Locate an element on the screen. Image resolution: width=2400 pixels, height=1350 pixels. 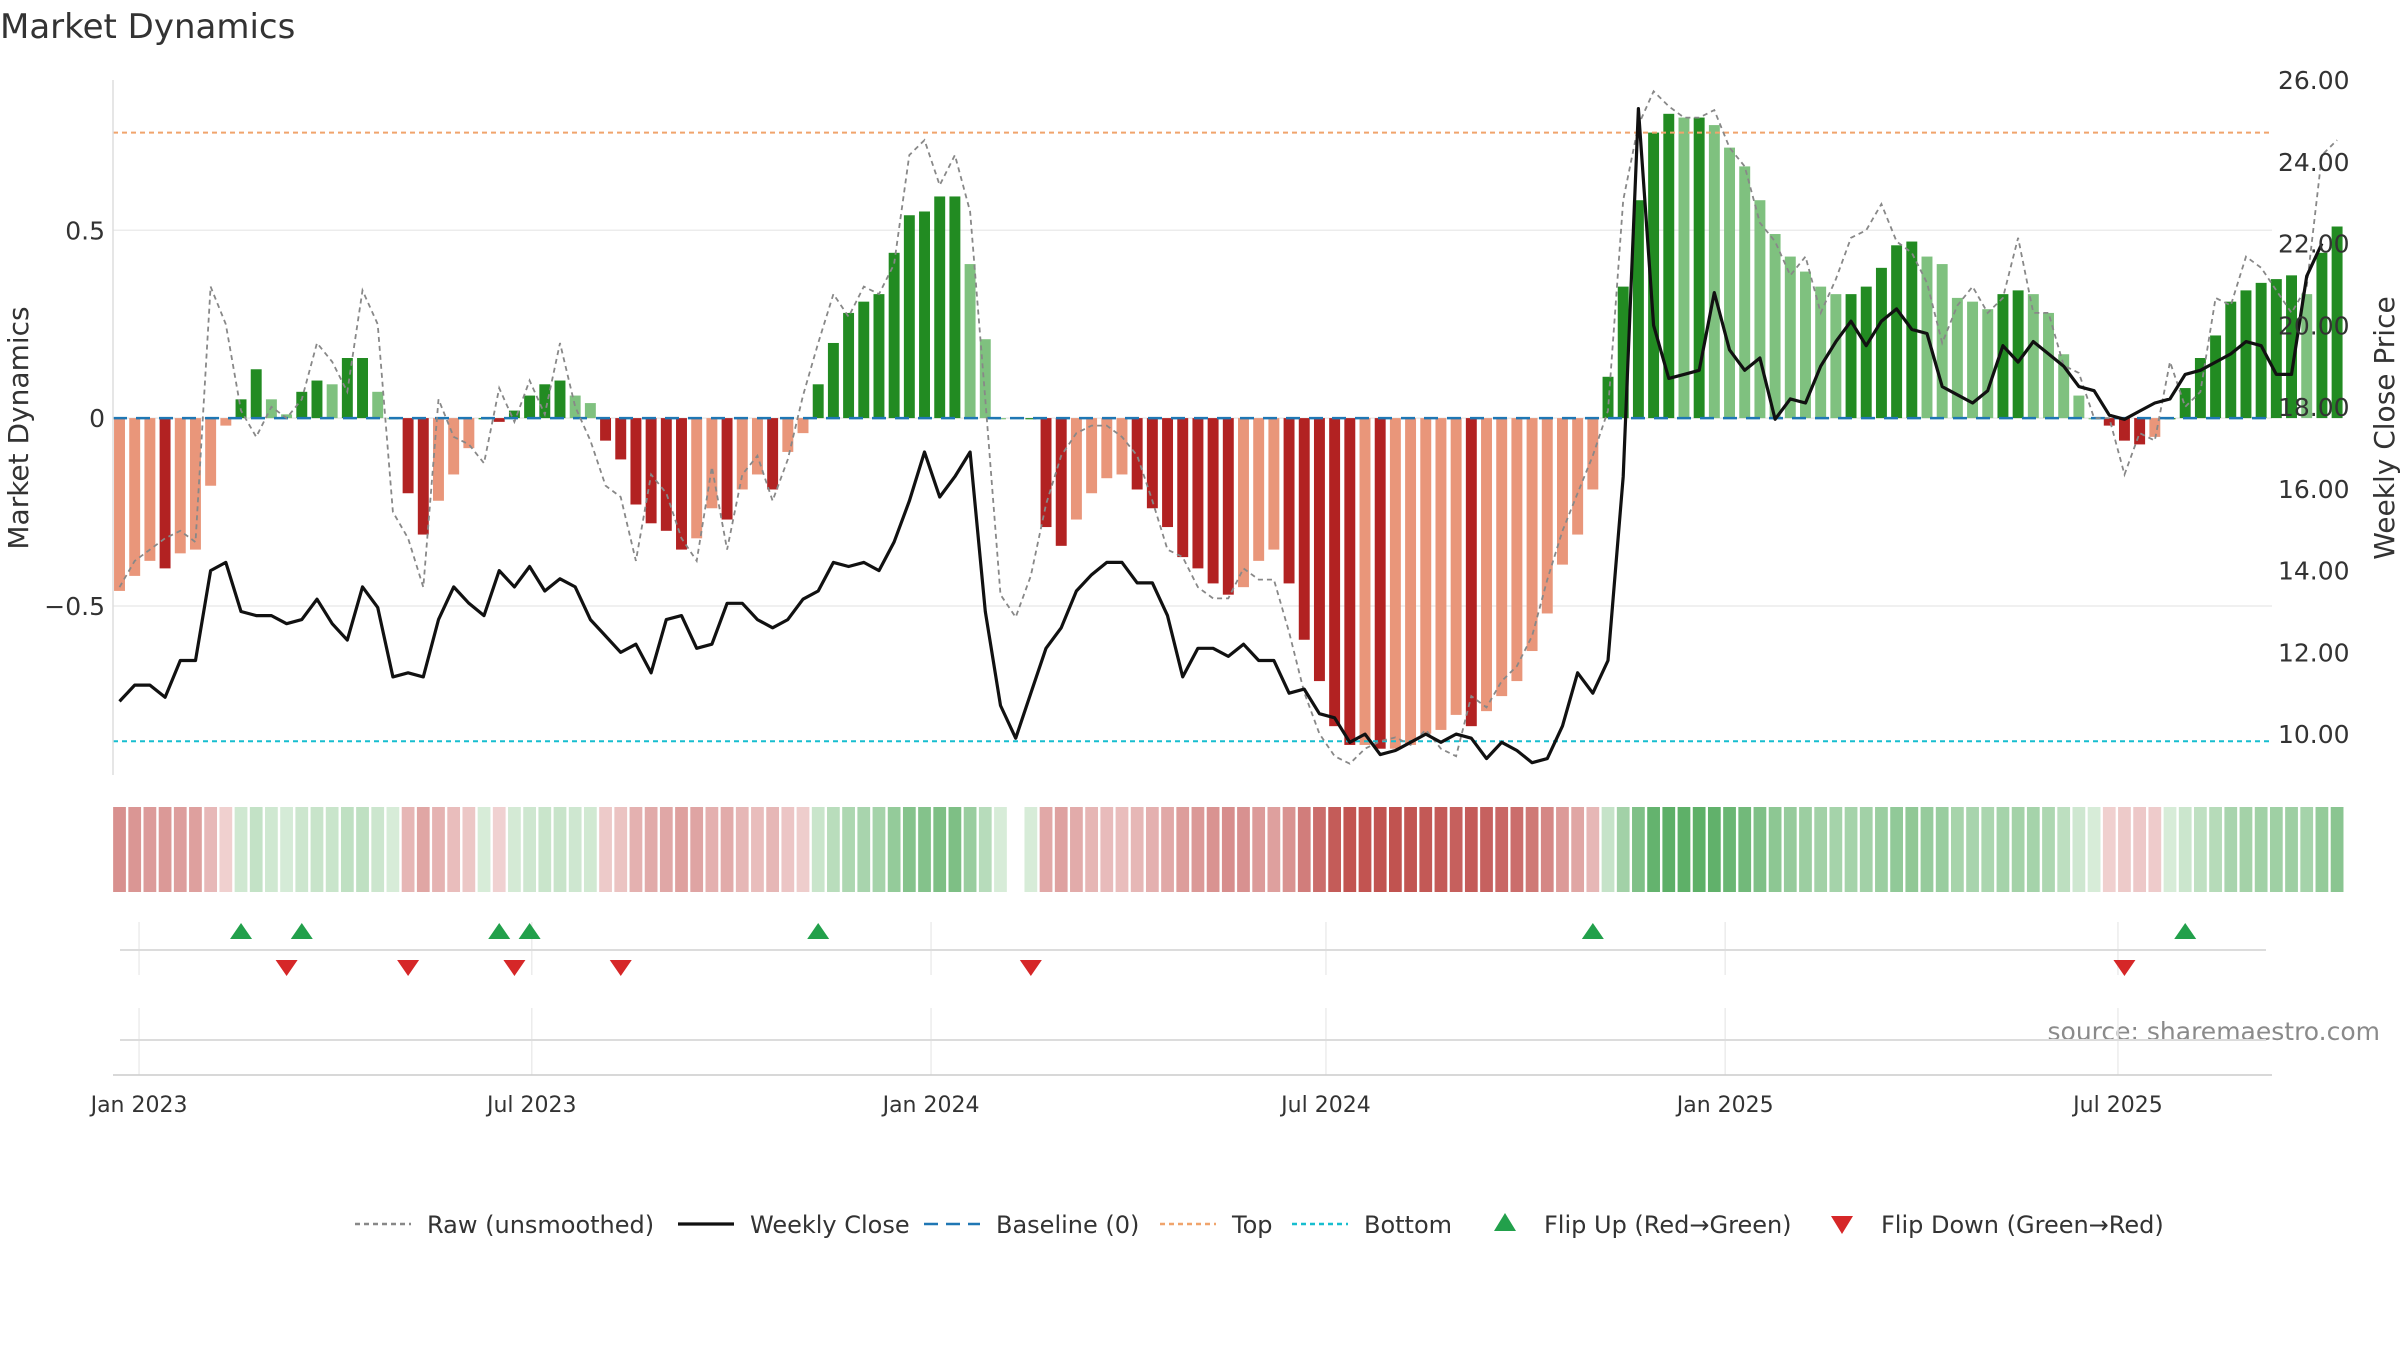
legend-label: Weekly Close is located at coordinates (830, 1225).